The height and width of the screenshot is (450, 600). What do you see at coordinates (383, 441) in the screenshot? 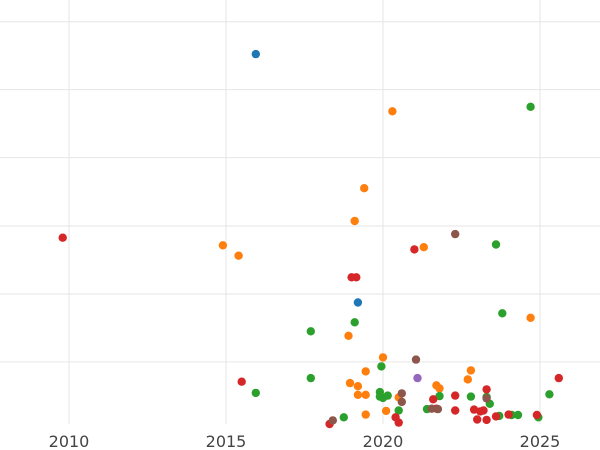
I see `x-tick-label-2020: 2020` at bounding box center [383, 441].